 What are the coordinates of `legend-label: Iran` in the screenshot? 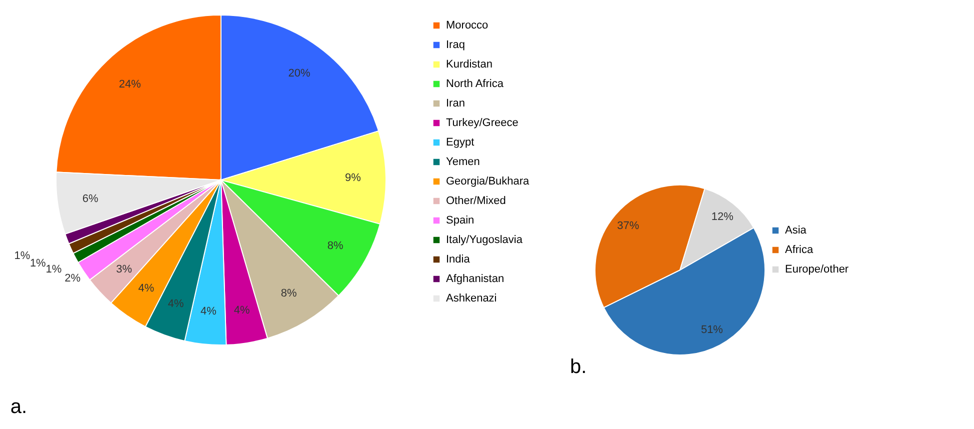 It's located at (455, 104).